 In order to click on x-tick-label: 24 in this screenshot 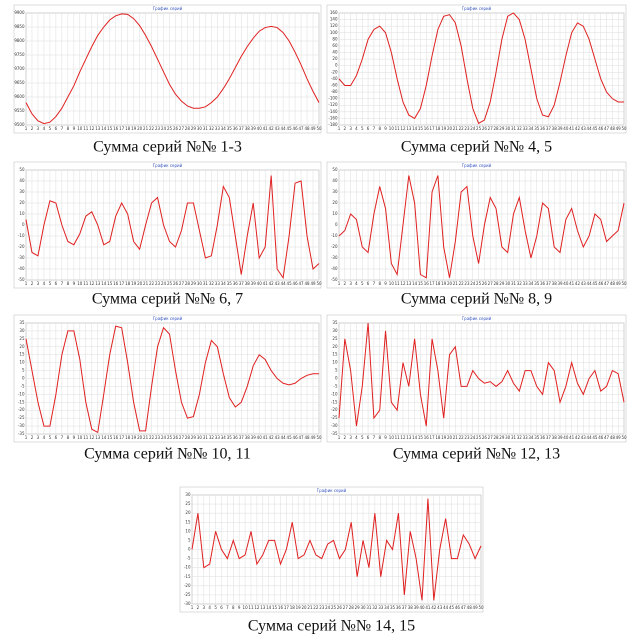, I will do `click(164, 437)`.